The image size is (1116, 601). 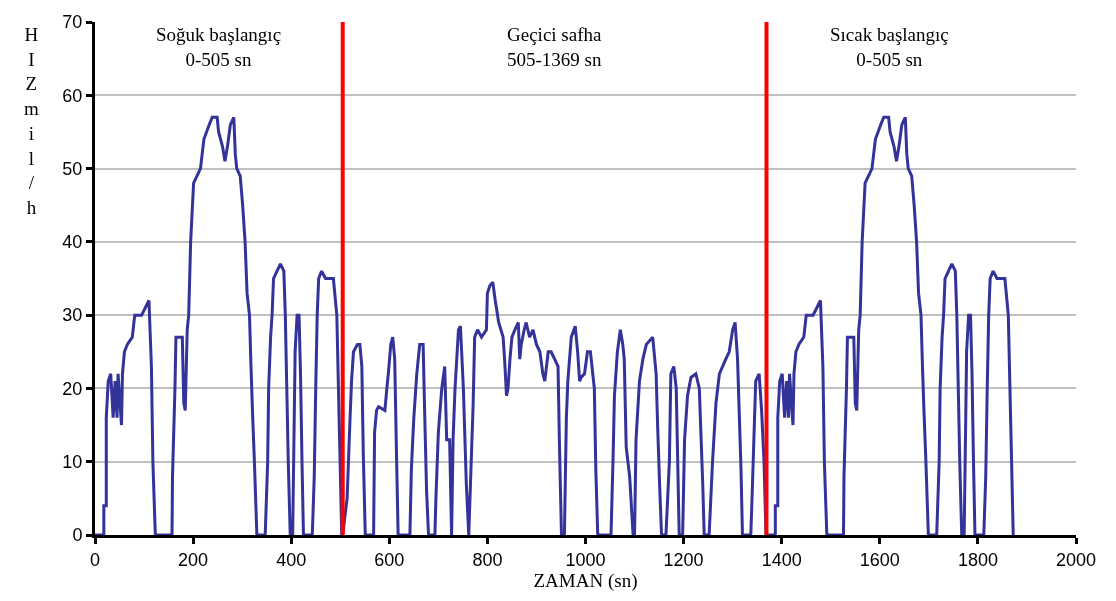 I want to click on annotation: Soğuk başlangıç 0-505 sn, so click(x=219, y=47).